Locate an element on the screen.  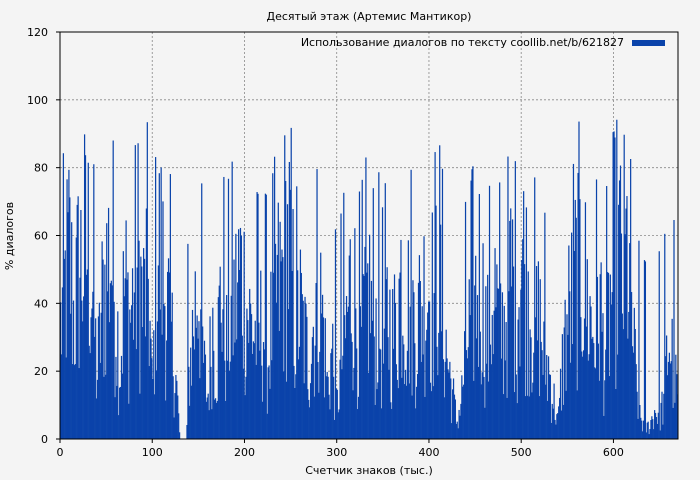
x-tick-label: 600 is located at coordinates (613, 452).